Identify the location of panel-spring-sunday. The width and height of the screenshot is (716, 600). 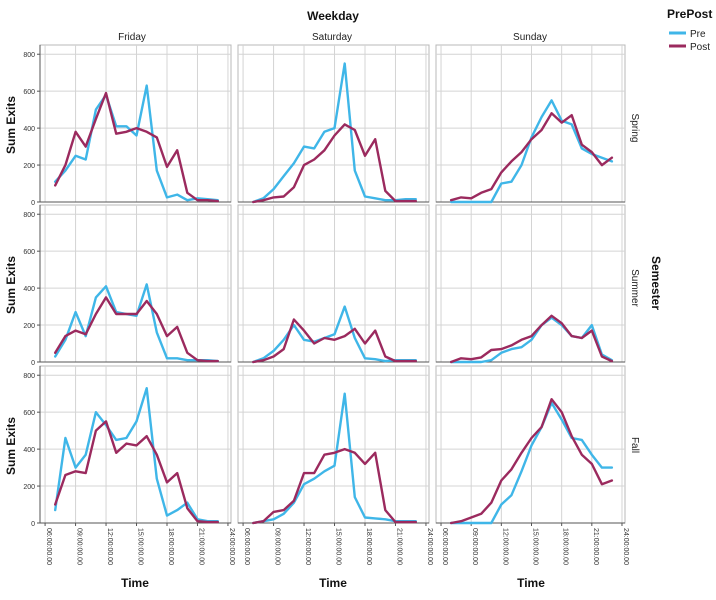
(530, 124).